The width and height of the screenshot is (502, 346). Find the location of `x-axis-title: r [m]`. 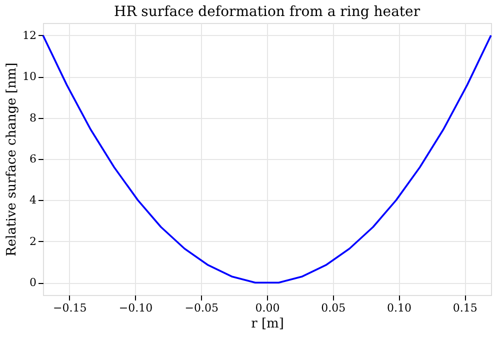

x-axis-title: r [m] is located at coordinates (267, 324).